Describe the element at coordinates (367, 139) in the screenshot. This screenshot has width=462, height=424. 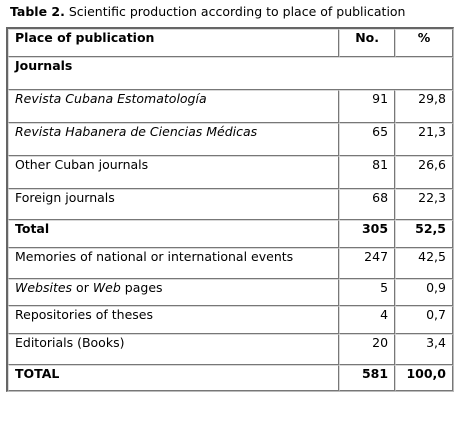
I see `cell-no: 65` at that location.